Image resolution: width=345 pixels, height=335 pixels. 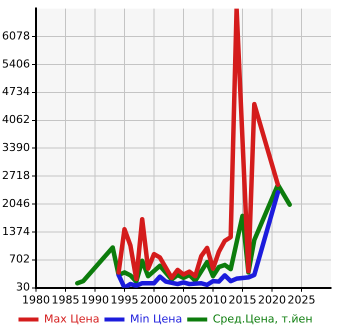 I want to click on x-tick-label: 2000, so click(x=154, y=299).